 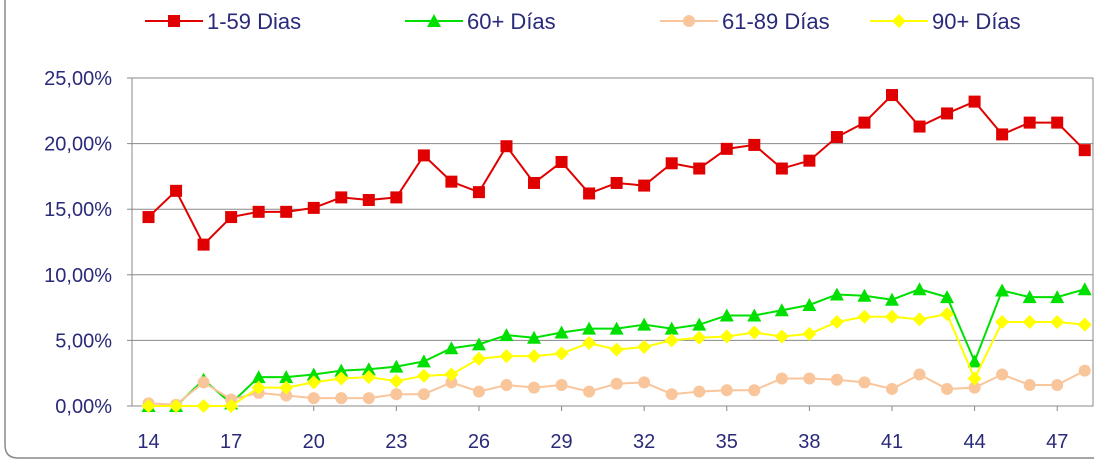 I want to click on x-tick-label: 41, so click(x=892, y=442).